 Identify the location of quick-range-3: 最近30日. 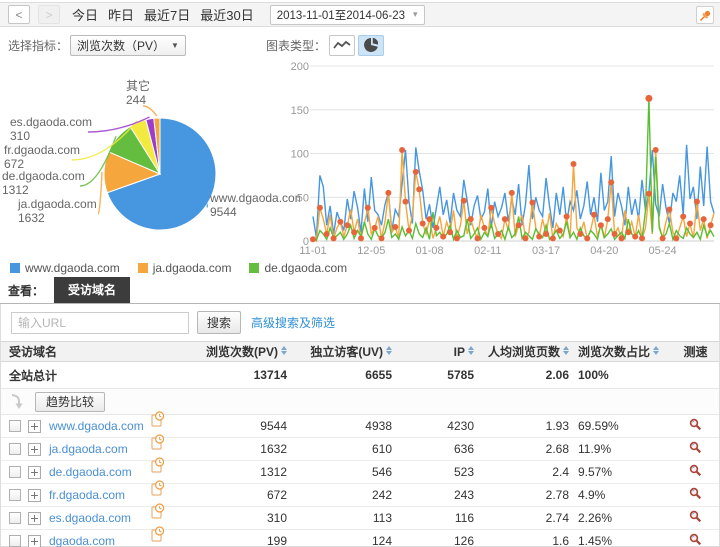
(227, 15).